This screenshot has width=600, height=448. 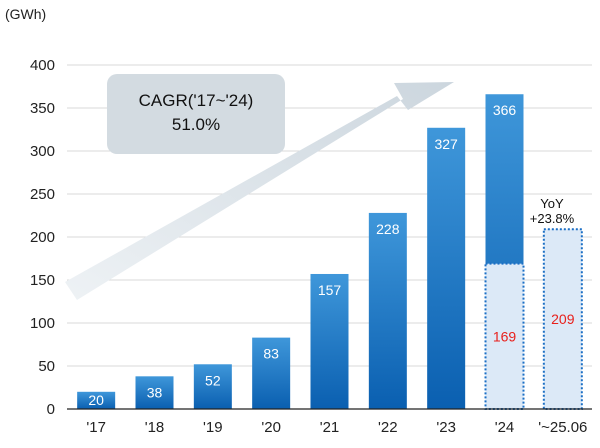 What do you see at coordinates (196, 114) in the screenshot?
I see `cagr-box: CAGR('17~'24) 51.0%` at bounding box center [196, 114].